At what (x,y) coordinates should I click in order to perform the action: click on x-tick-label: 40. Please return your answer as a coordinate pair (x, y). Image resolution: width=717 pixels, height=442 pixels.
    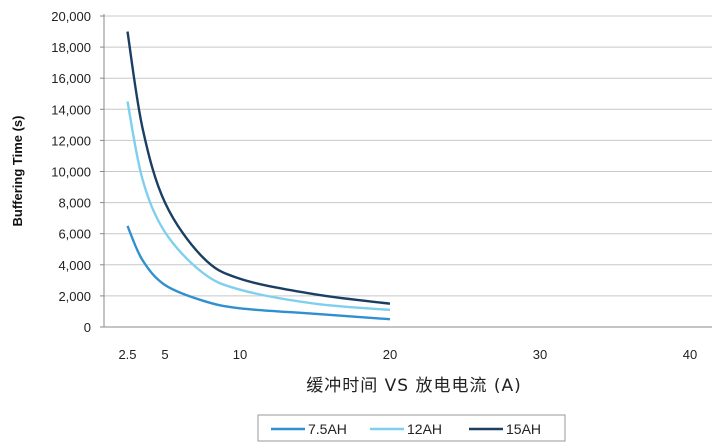
    Looking at the image, I should click on (690, 354).